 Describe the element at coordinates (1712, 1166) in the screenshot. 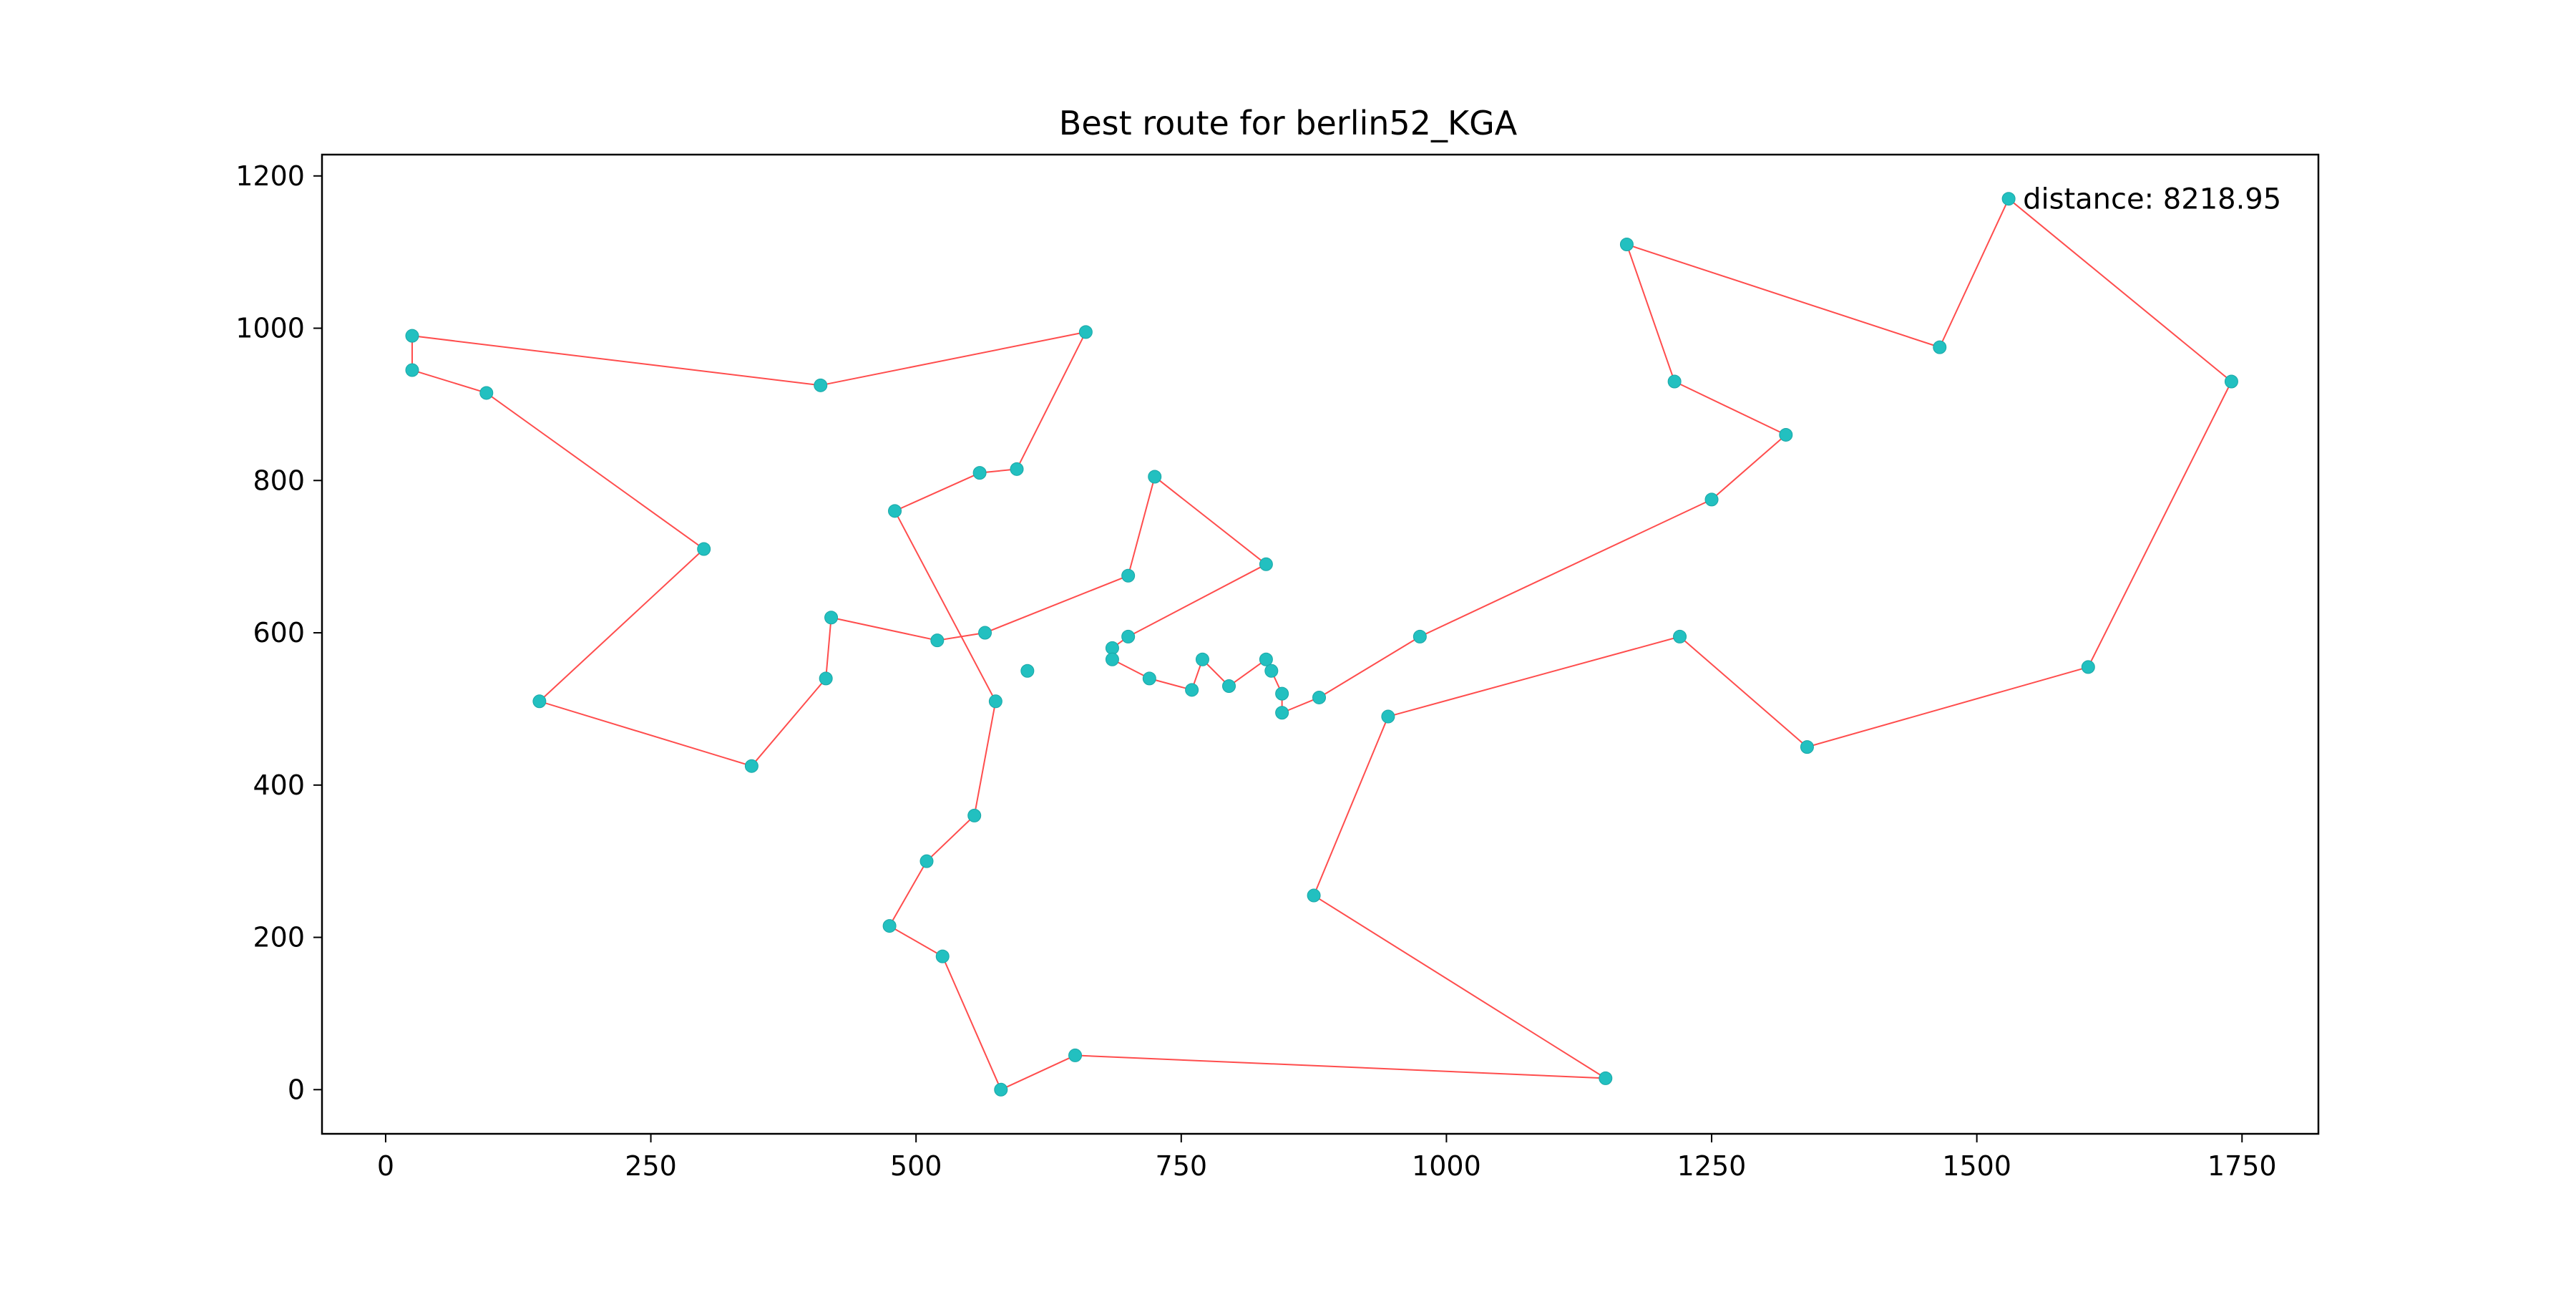

I see `x-tick-label: 1250` at that location.